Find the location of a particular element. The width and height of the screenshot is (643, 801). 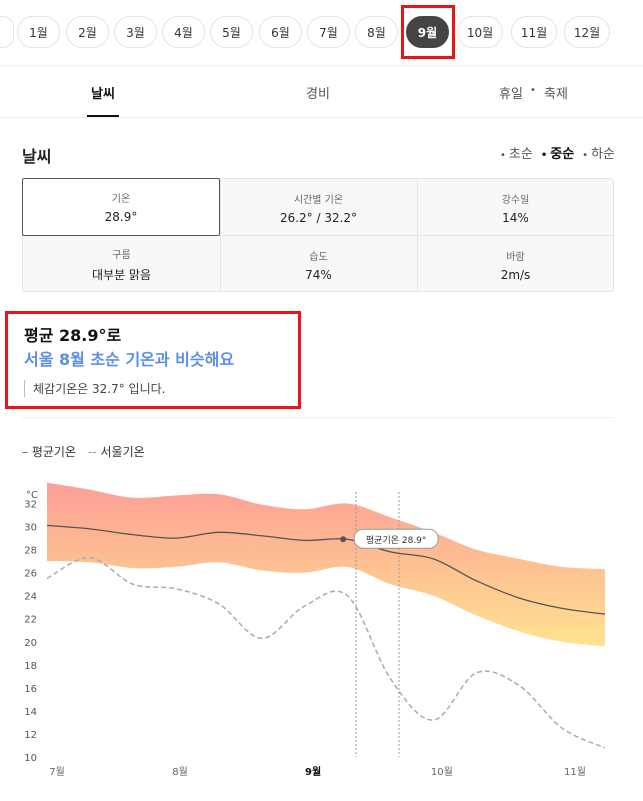

x-tick-label: 7월 is located at coordinates (57, 772).